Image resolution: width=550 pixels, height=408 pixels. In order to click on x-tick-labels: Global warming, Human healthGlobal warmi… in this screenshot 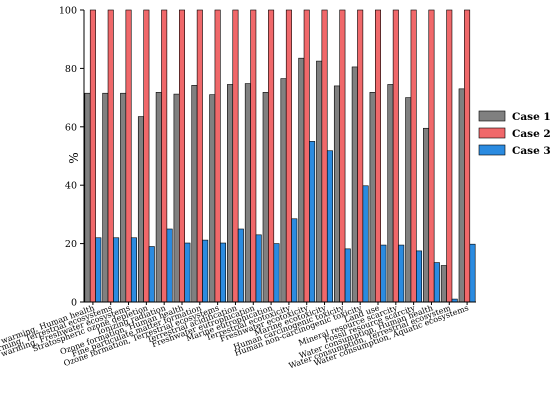, I will do `click(235, 336)`.